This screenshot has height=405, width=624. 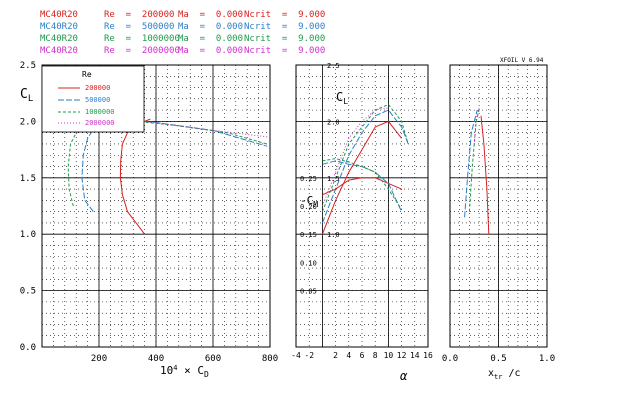 I want to click on panel-frame, so click(x=498, y=206).